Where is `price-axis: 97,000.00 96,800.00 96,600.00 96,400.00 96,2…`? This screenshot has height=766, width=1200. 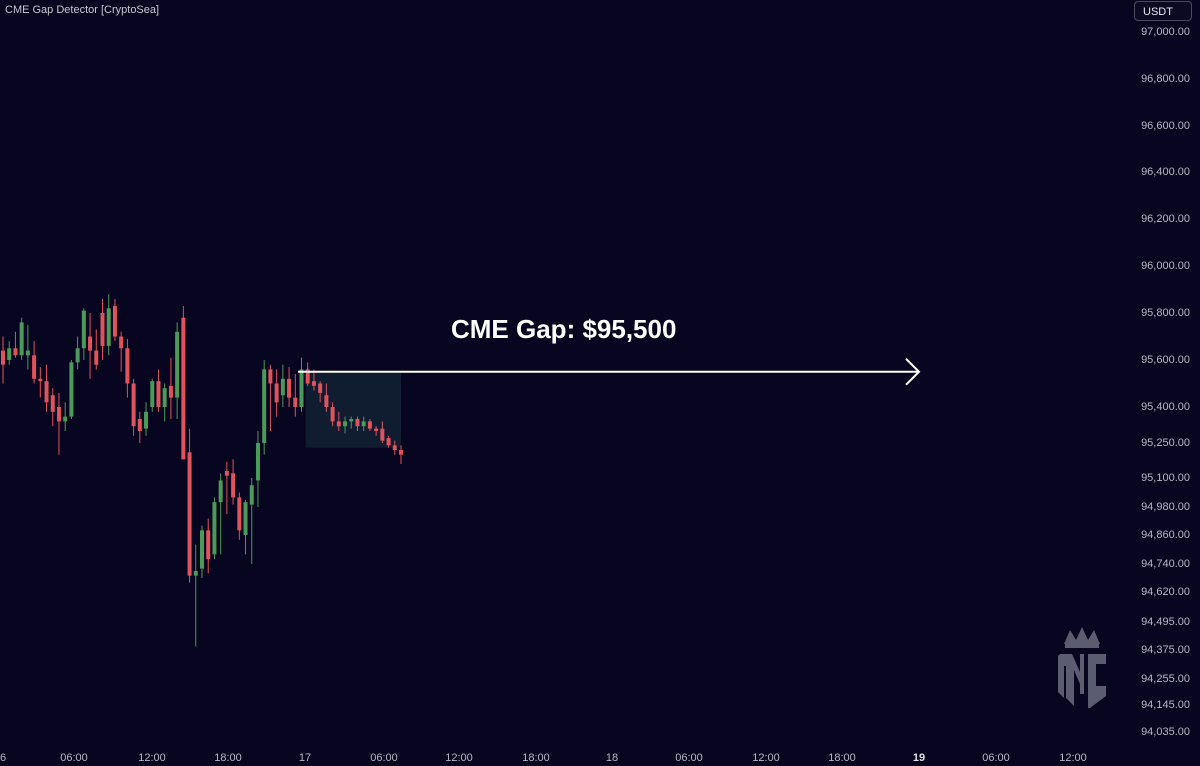
price-axis: 97,000.00 96,800.00 96,600.00 96,400.00 96,2… is located at coordinates (1155, 383).